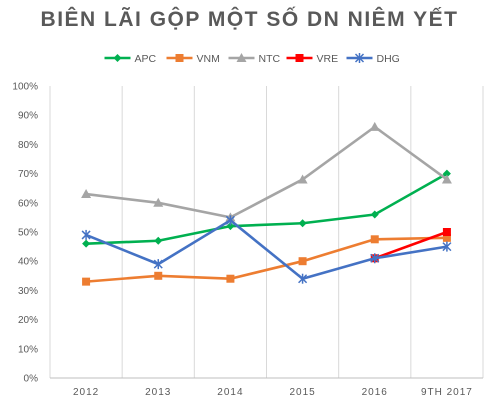 The height and width of the screenshot is (406, 499). Describe the element at coordinates (28, 291) in the screenshot. I see `y-tick-label: 30%` at that location.